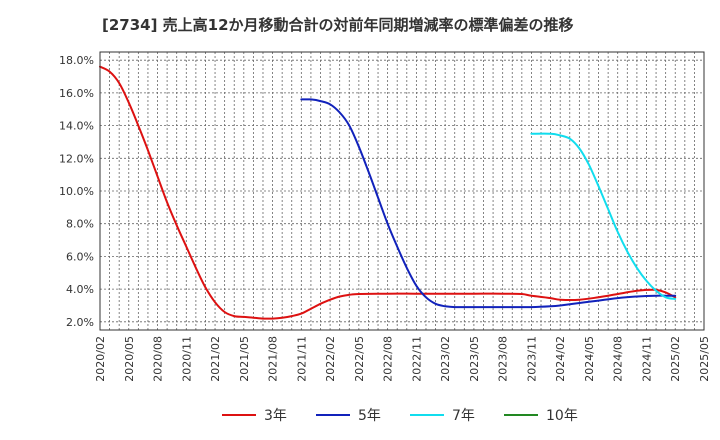 This screenshot has width=720, height=440. What do you see at coordinates (562, 416) in the screenshot?
I see `legend-label-10y: 10年` at bounding box center [562, 416].